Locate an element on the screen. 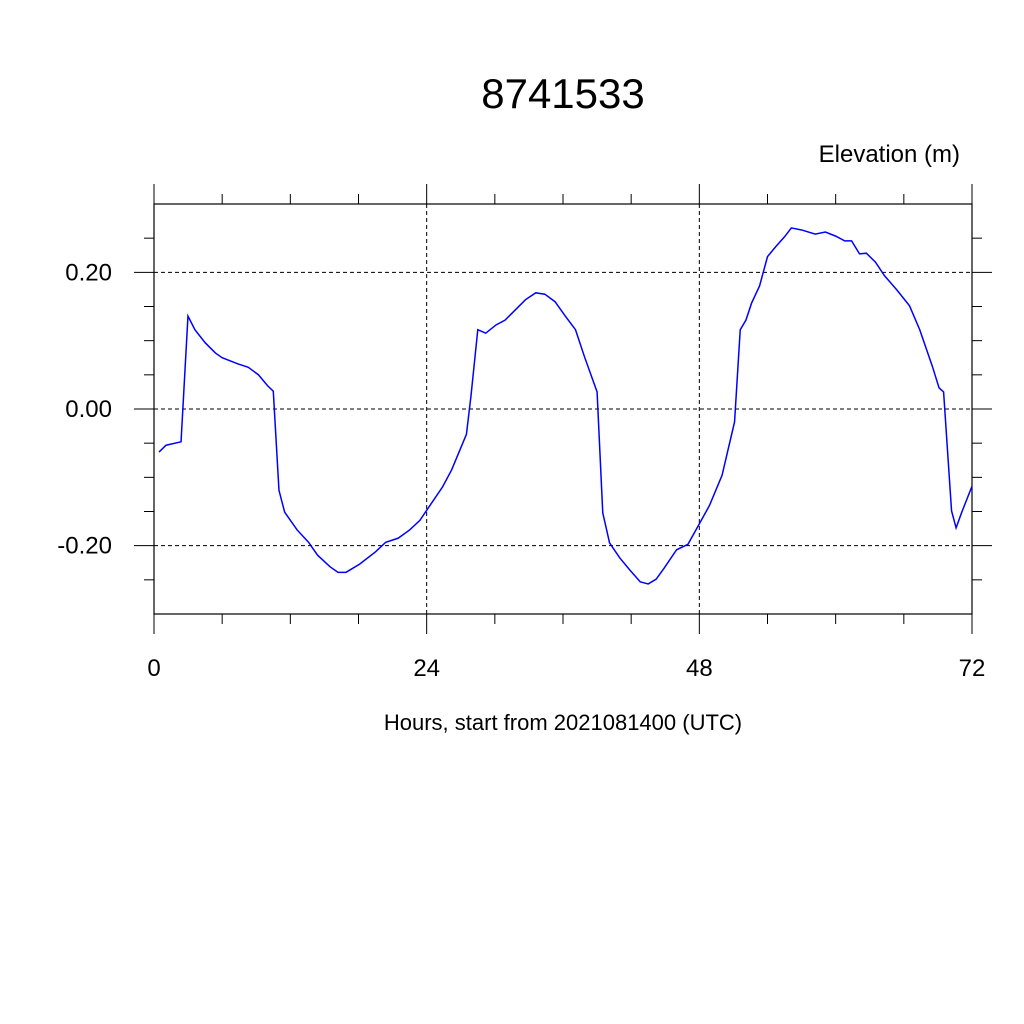  y-tick-label: -0.20 is located at coordinates (84, 546).